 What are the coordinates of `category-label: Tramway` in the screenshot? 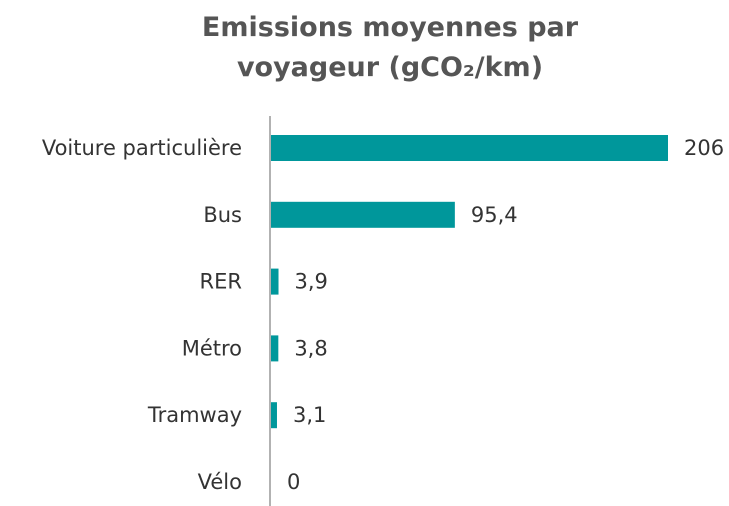 It's located at (194, 415).